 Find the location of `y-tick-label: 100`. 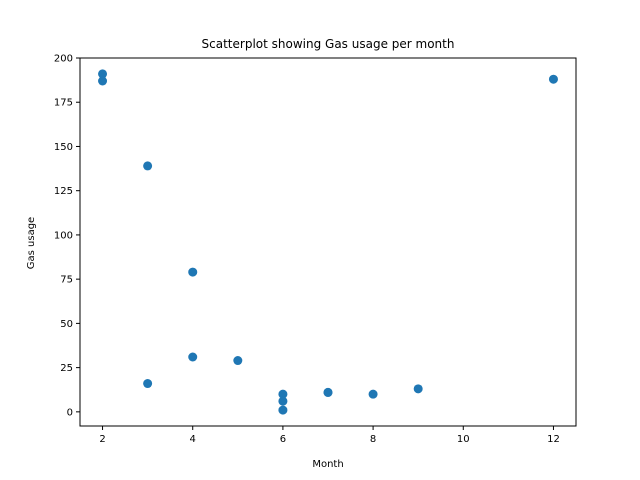

y-tick-label: 100 is located at coordinates (63, 235).